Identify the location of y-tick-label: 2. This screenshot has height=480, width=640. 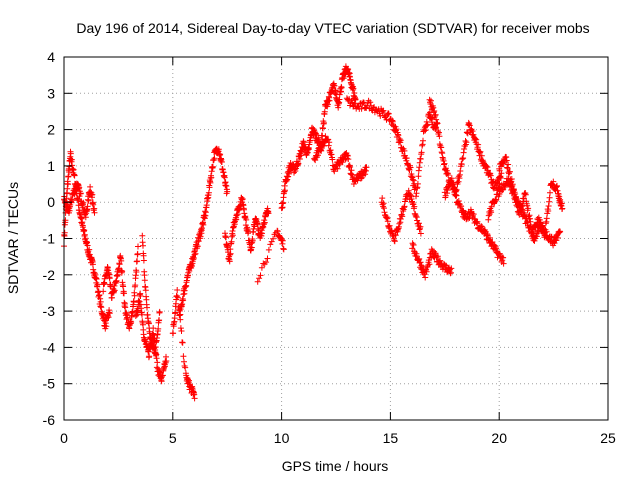
(51, 130).